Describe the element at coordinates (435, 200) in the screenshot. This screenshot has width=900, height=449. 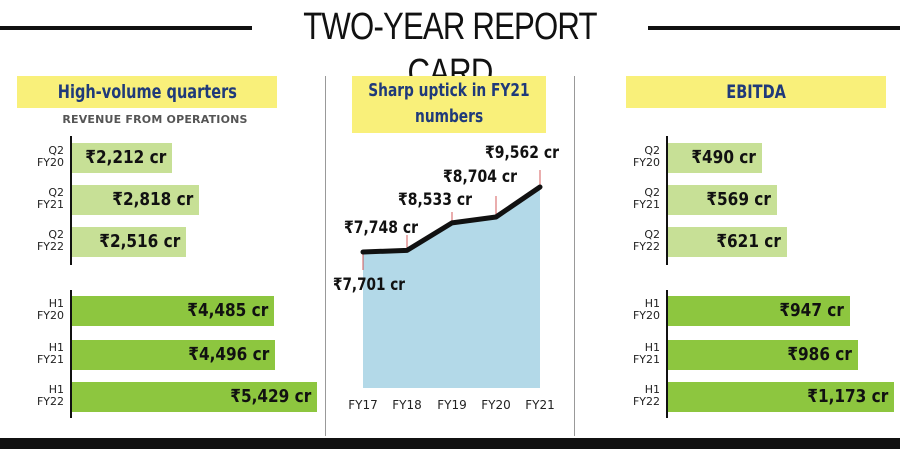
I see `point-value-label-fy19: ₹8,533 cr` at that location.